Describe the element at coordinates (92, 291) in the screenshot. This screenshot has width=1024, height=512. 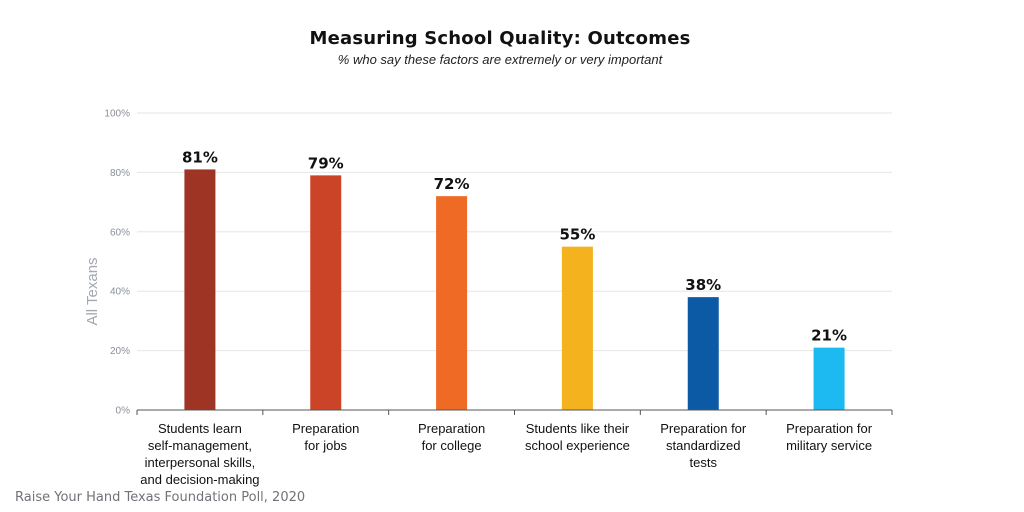
I see `y-axis-label: All Texans` at that location.